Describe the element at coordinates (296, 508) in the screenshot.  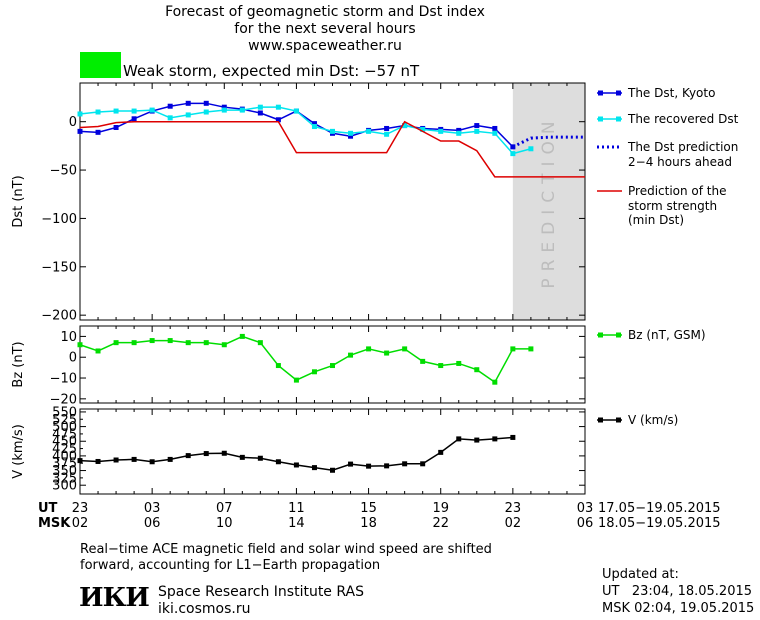
I see `ut-tick-label: 11` at that location.